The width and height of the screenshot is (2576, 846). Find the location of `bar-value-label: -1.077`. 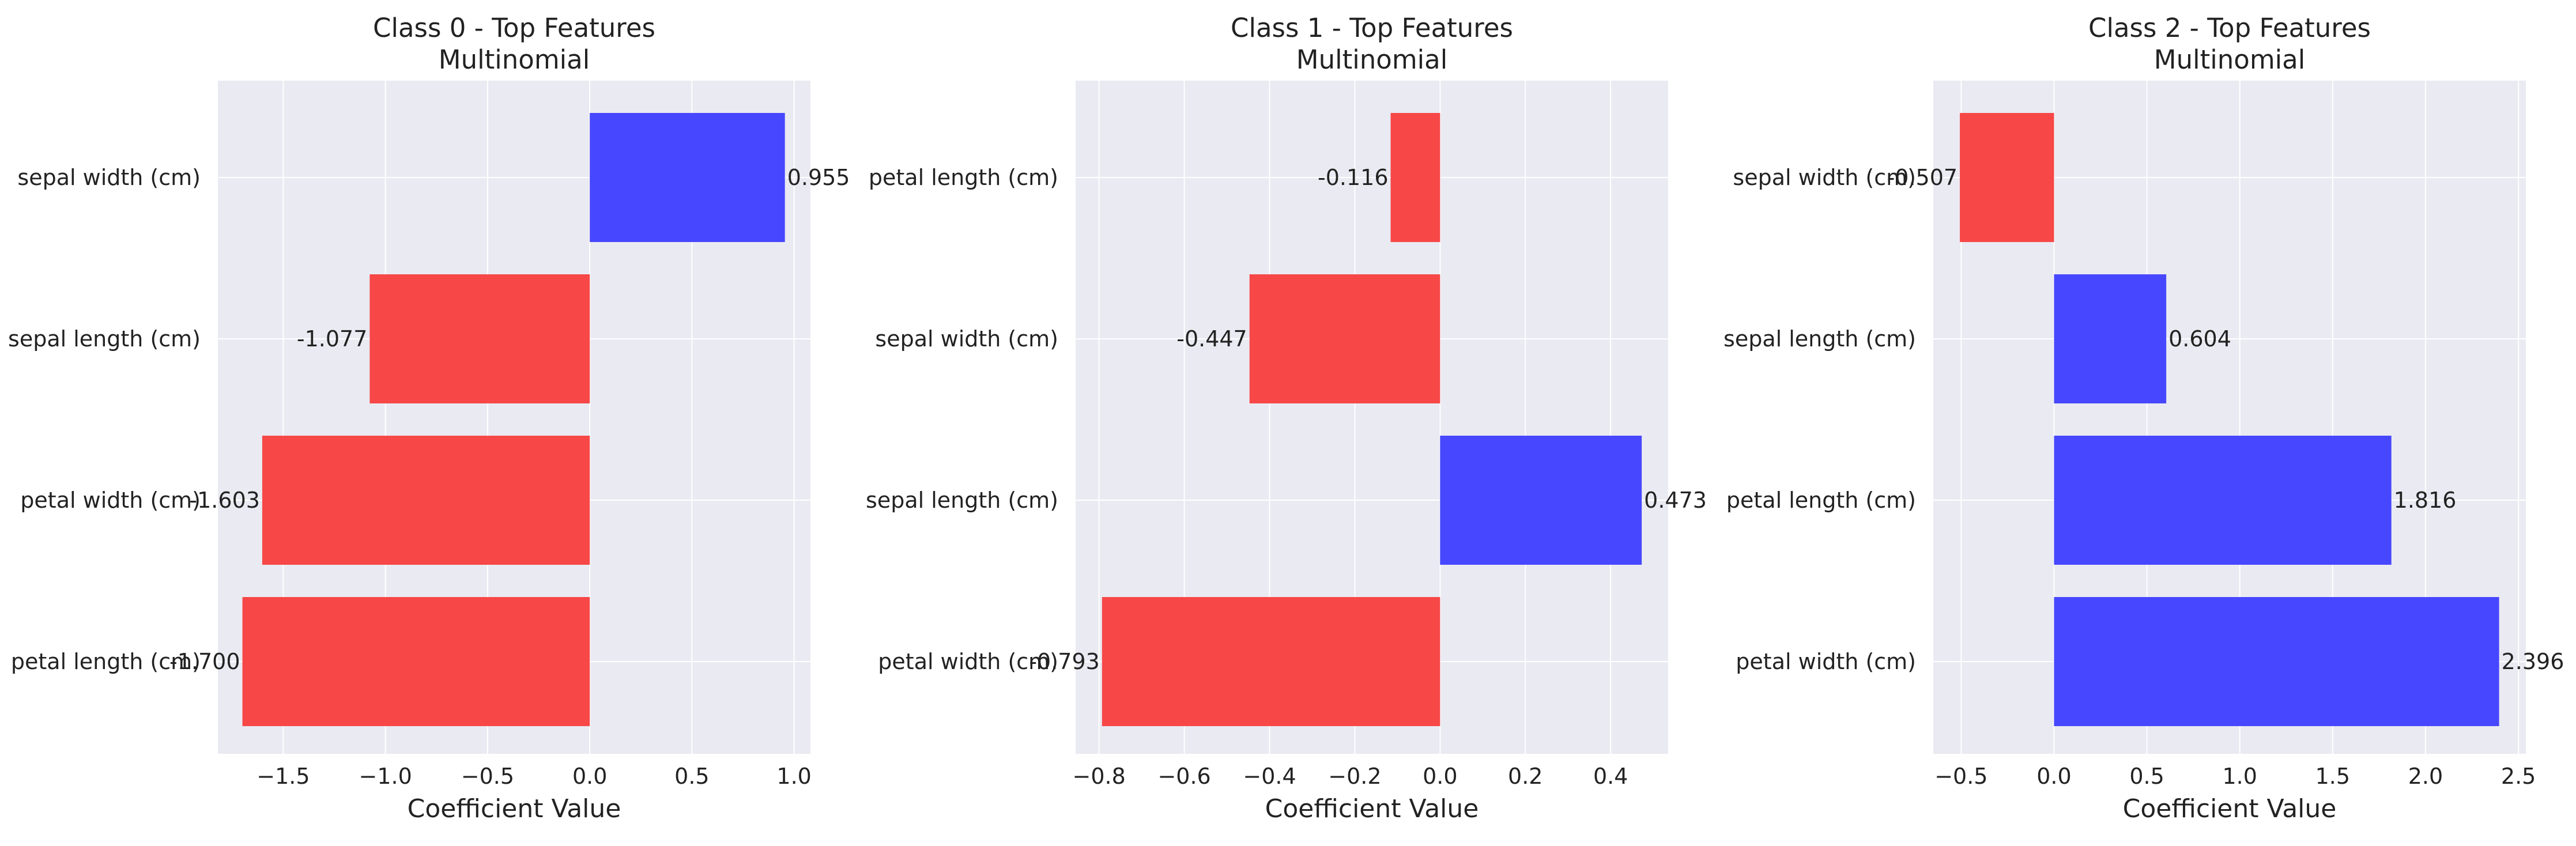

bar-value-label: -1.077 is located at coordinates (332, 339).